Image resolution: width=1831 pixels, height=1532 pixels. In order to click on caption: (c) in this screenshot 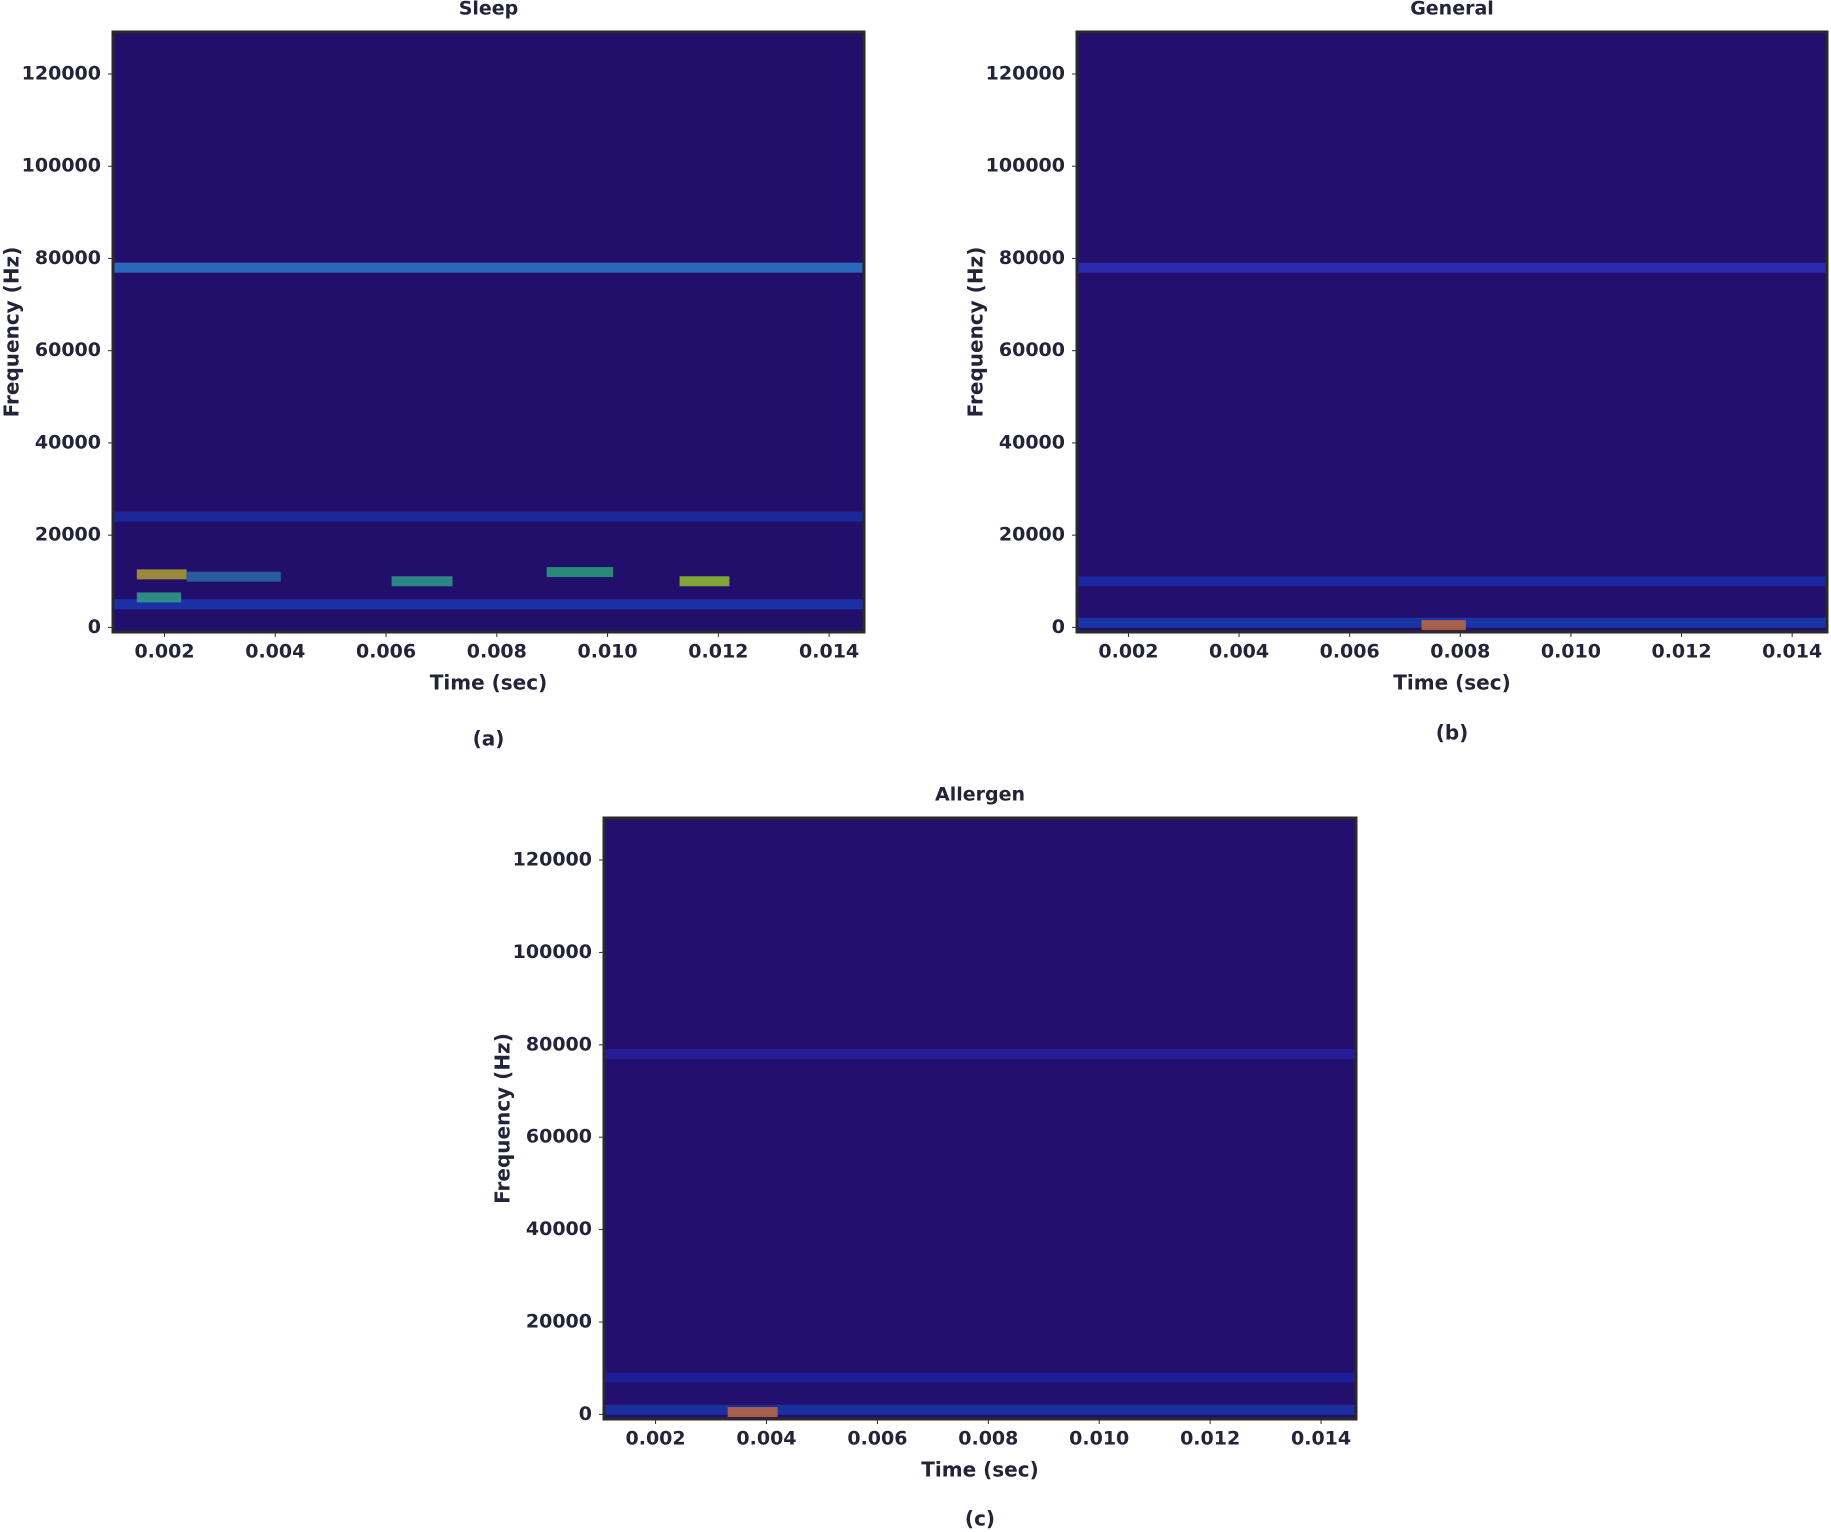, I will do `click(980, 1519)`.